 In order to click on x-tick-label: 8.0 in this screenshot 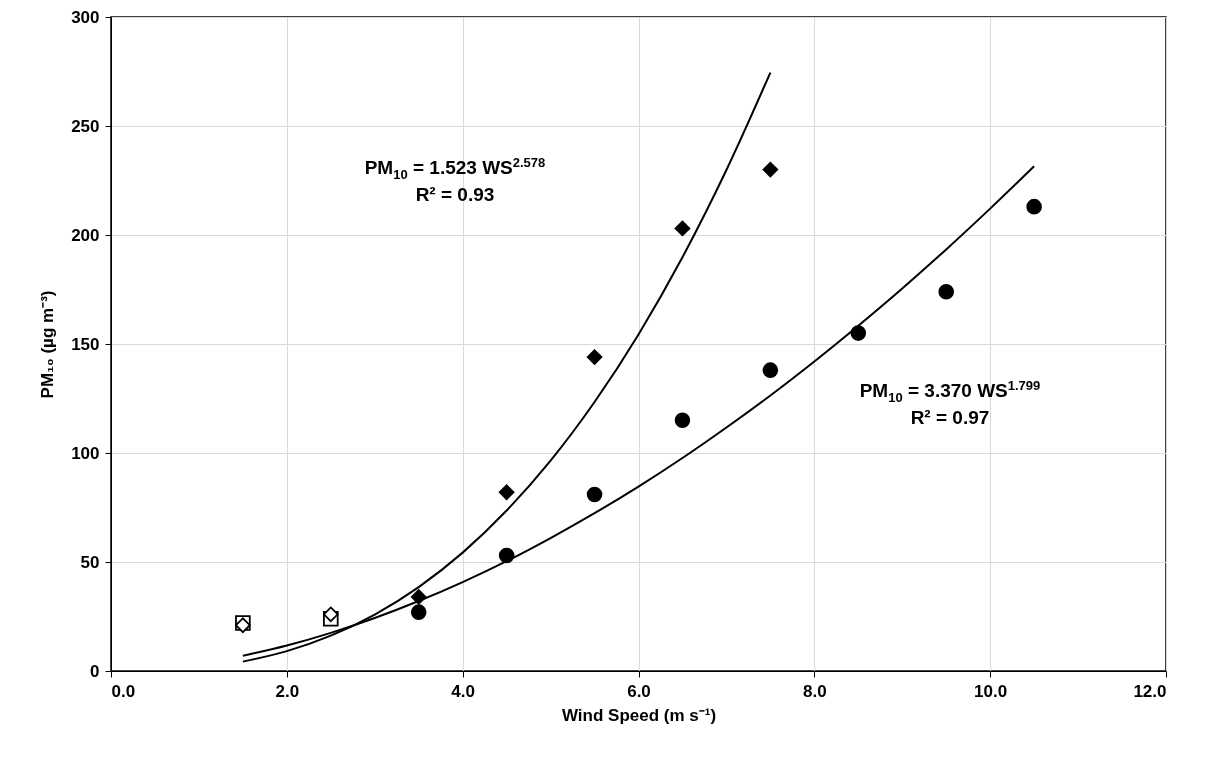, I will do `click(815, 691)`.